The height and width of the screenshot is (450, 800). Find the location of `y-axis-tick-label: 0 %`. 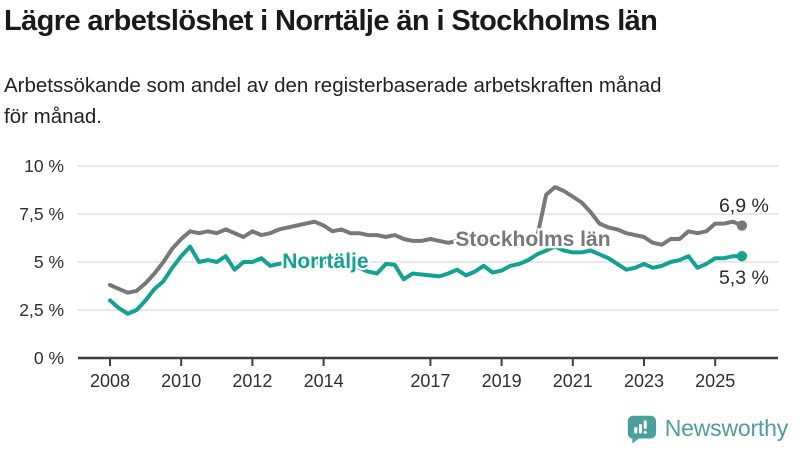

y-axis-tick-label: 0 % is located at coordinates (49, 358).